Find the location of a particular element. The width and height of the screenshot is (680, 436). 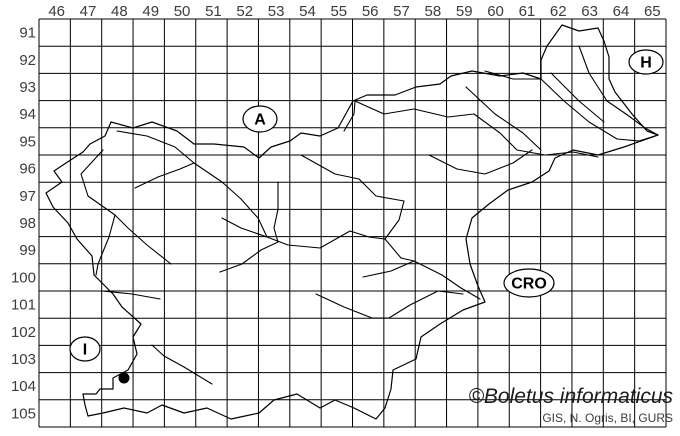

grid-row-label: 100 is located at coordinates (23, 277).